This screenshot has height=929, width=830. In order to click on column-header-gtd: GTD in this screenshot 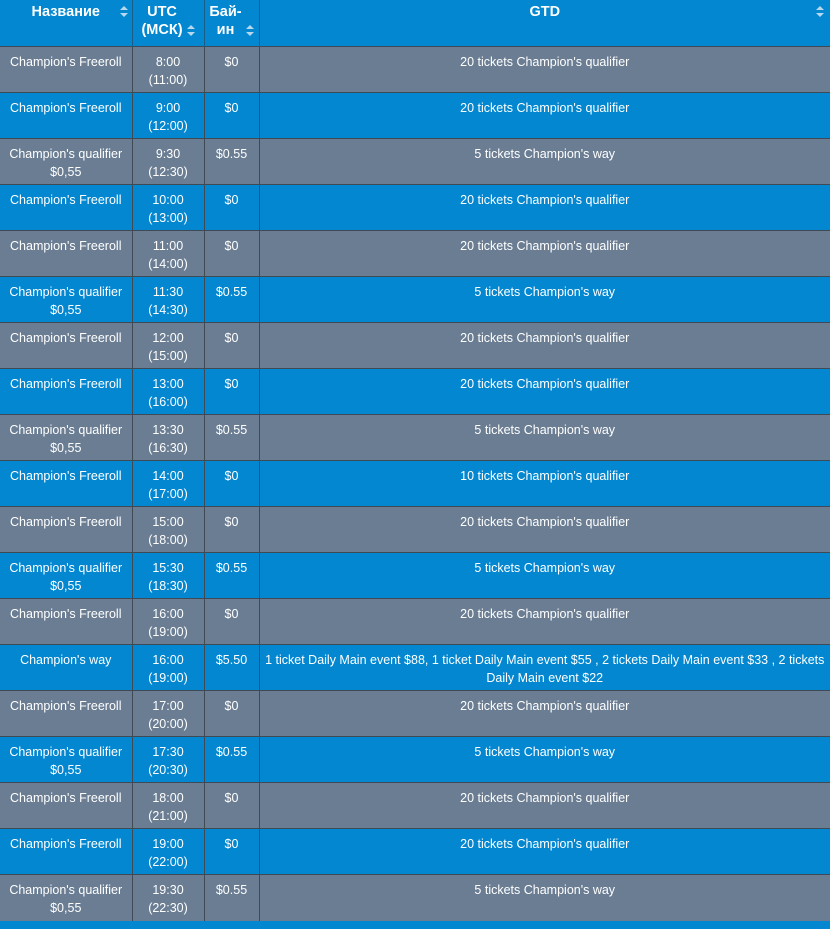, I will do `click(544, 23)`.